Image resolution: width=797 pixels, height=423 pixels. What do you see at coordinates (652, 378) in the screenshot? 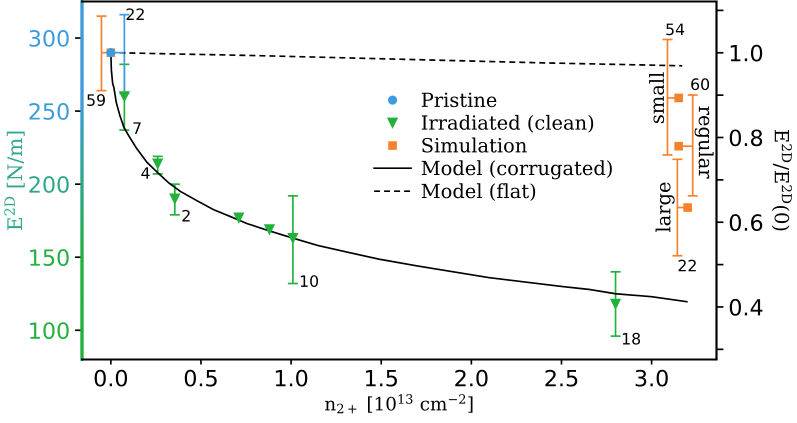
I see `x-tick-label: 3.0` at bounding box center [652, 378].